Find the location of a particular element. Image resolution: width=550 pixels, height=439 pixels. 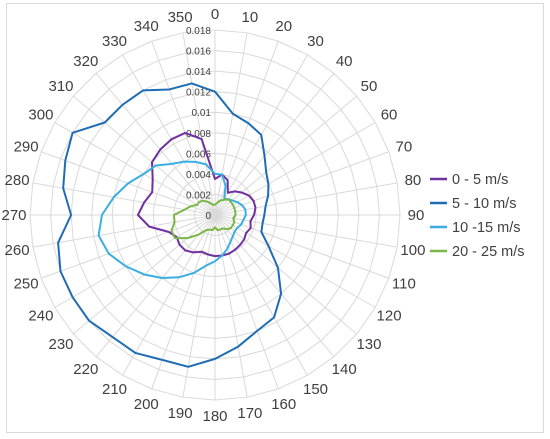

angle-tick-label: 30 is located at coordinates (315, 41).